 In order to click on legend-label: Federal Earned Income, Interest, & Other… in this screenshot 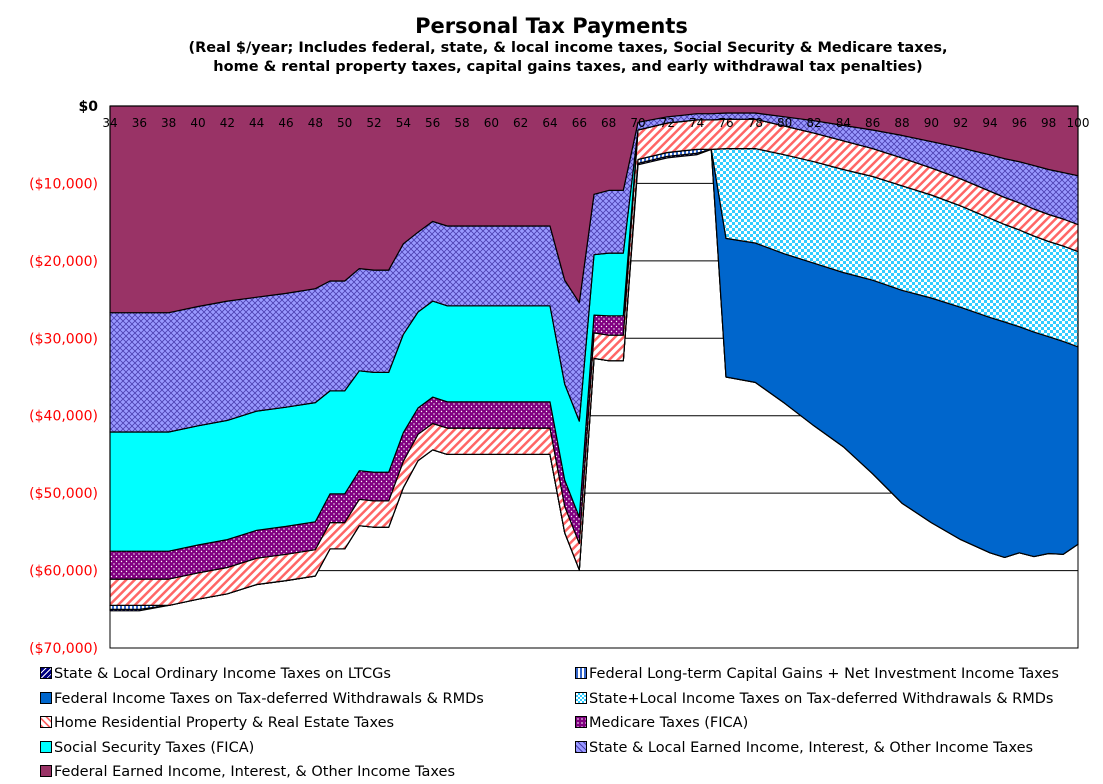, I will do `click(255, 772)`.